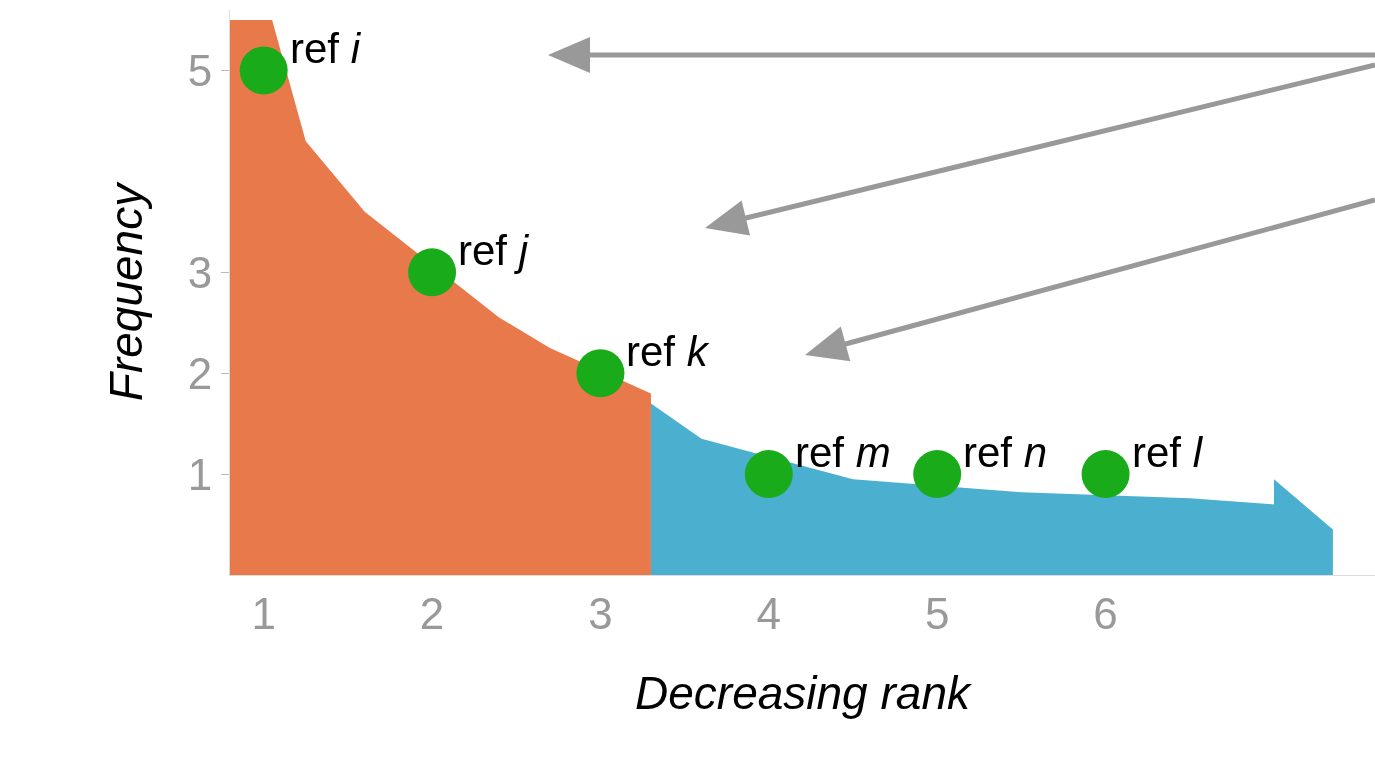  I want to click on x-tick-label: 6, so click(1105, 613).